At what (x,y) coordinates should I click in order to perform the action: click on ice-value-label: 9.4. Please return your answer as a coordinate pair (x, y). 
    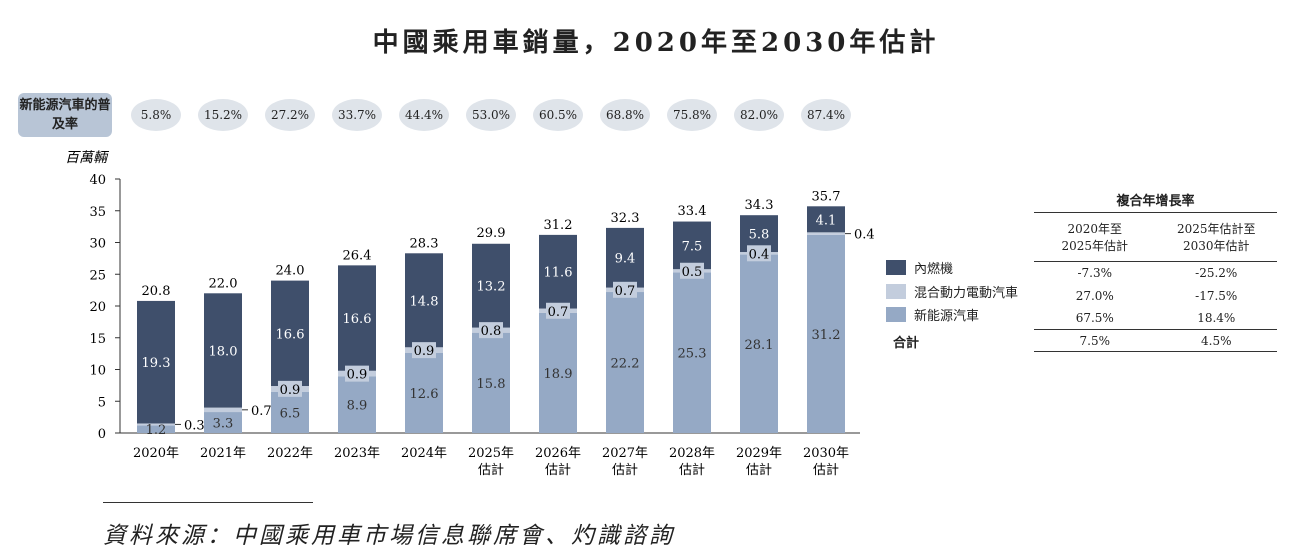
    Looking at the image, I should click on (625, 259).